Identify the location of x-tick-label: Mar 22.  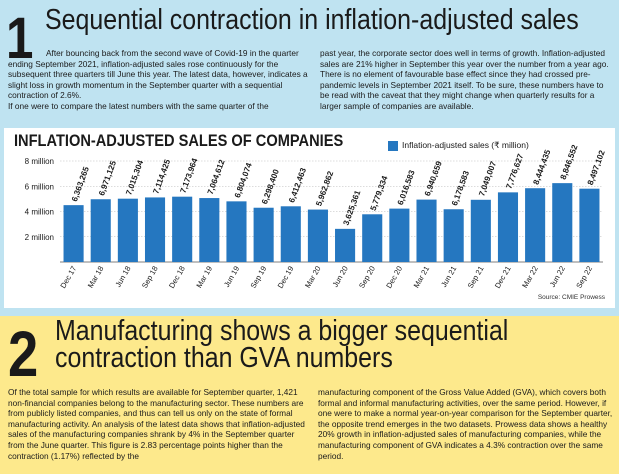
(530, 277).